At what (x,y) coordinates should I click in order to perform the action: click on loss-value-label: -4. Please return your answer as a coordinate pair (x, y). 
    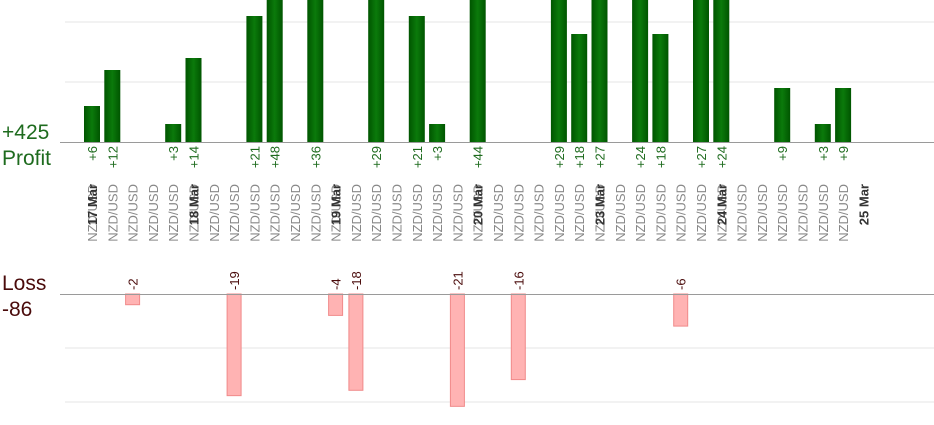
    Looking at the image, I should click on (336, 284).